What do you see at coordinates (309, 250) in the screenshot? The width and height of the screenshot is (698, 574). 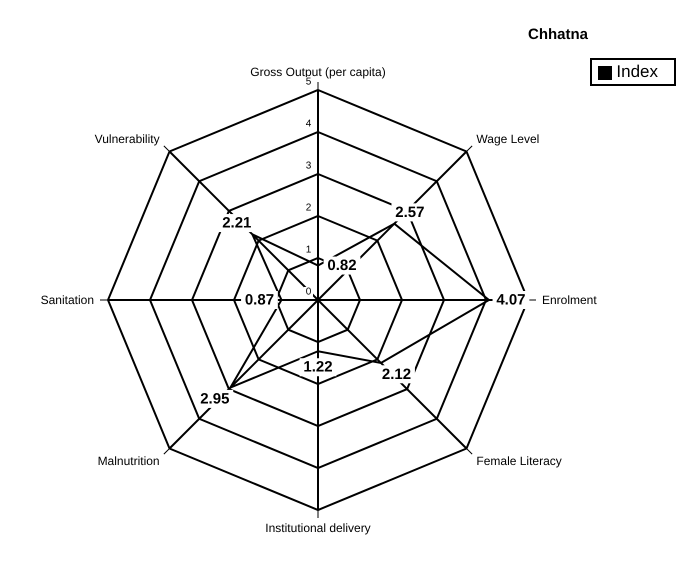 I see `y-tick-label: 1` at bounding box center [309, 250].